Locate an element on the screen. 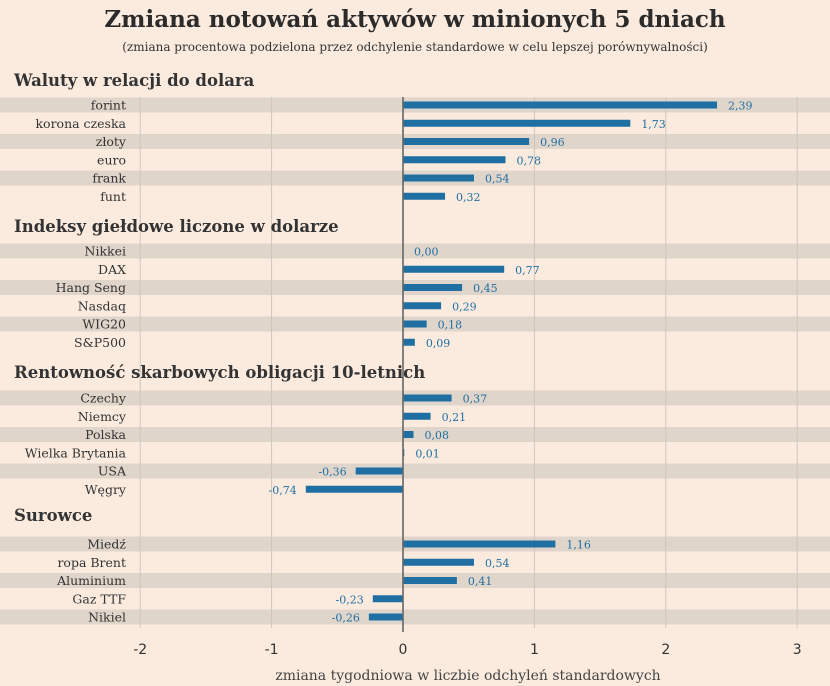 The image size is (830, 686). value-label: 2,39 is located at coordinates (740, 106).